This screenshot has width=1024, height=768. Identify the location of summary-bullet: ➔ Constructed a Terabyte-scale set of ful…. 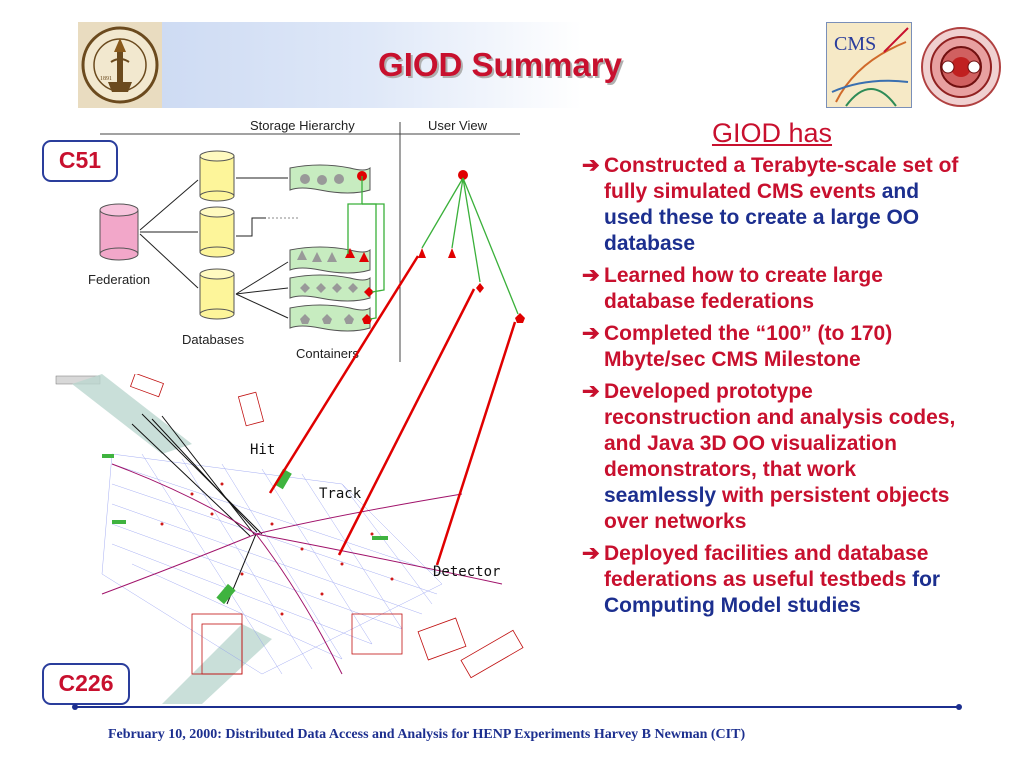
(772, 205).